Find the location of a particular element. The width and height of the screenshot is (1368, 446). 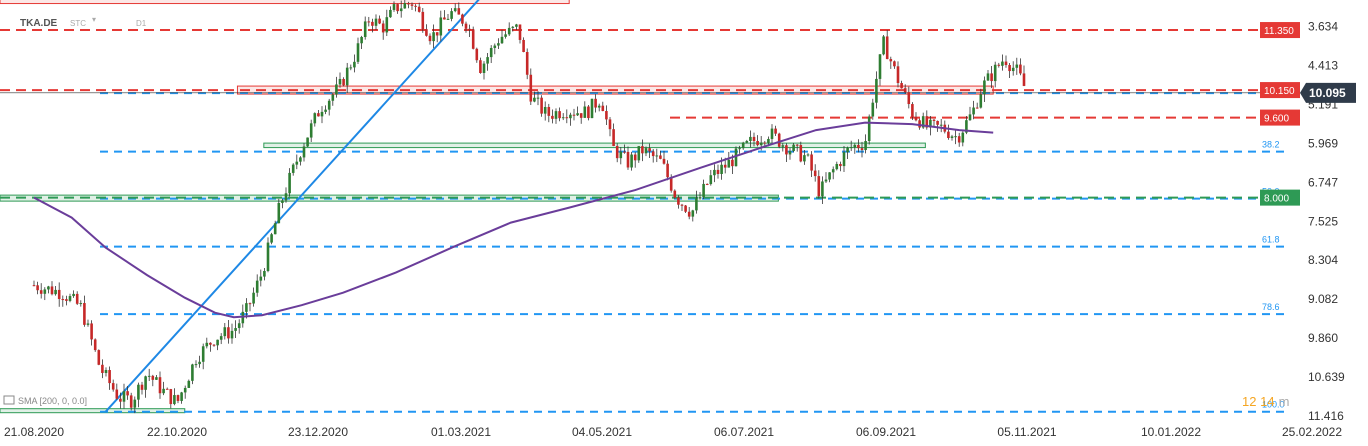

level-tag-label-9.600: 9.600 is located at coordinates (1276, 119).